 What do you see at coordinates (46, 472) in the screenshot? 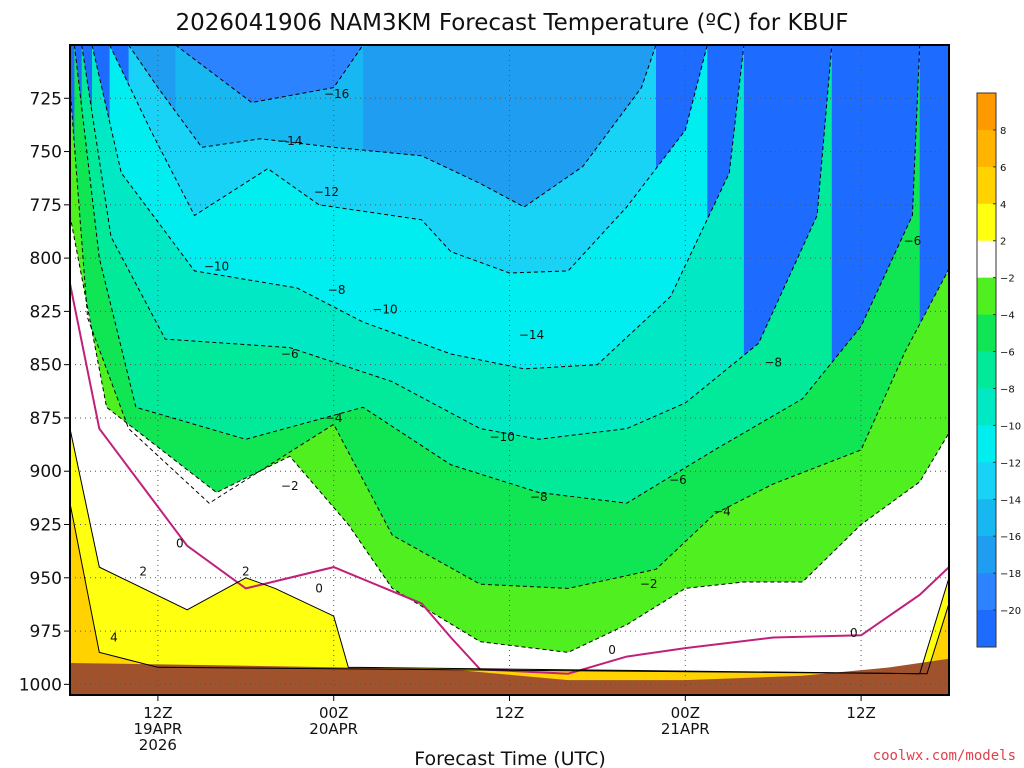
I see `y-tick-label: 900` at bounding box center [46, 472].